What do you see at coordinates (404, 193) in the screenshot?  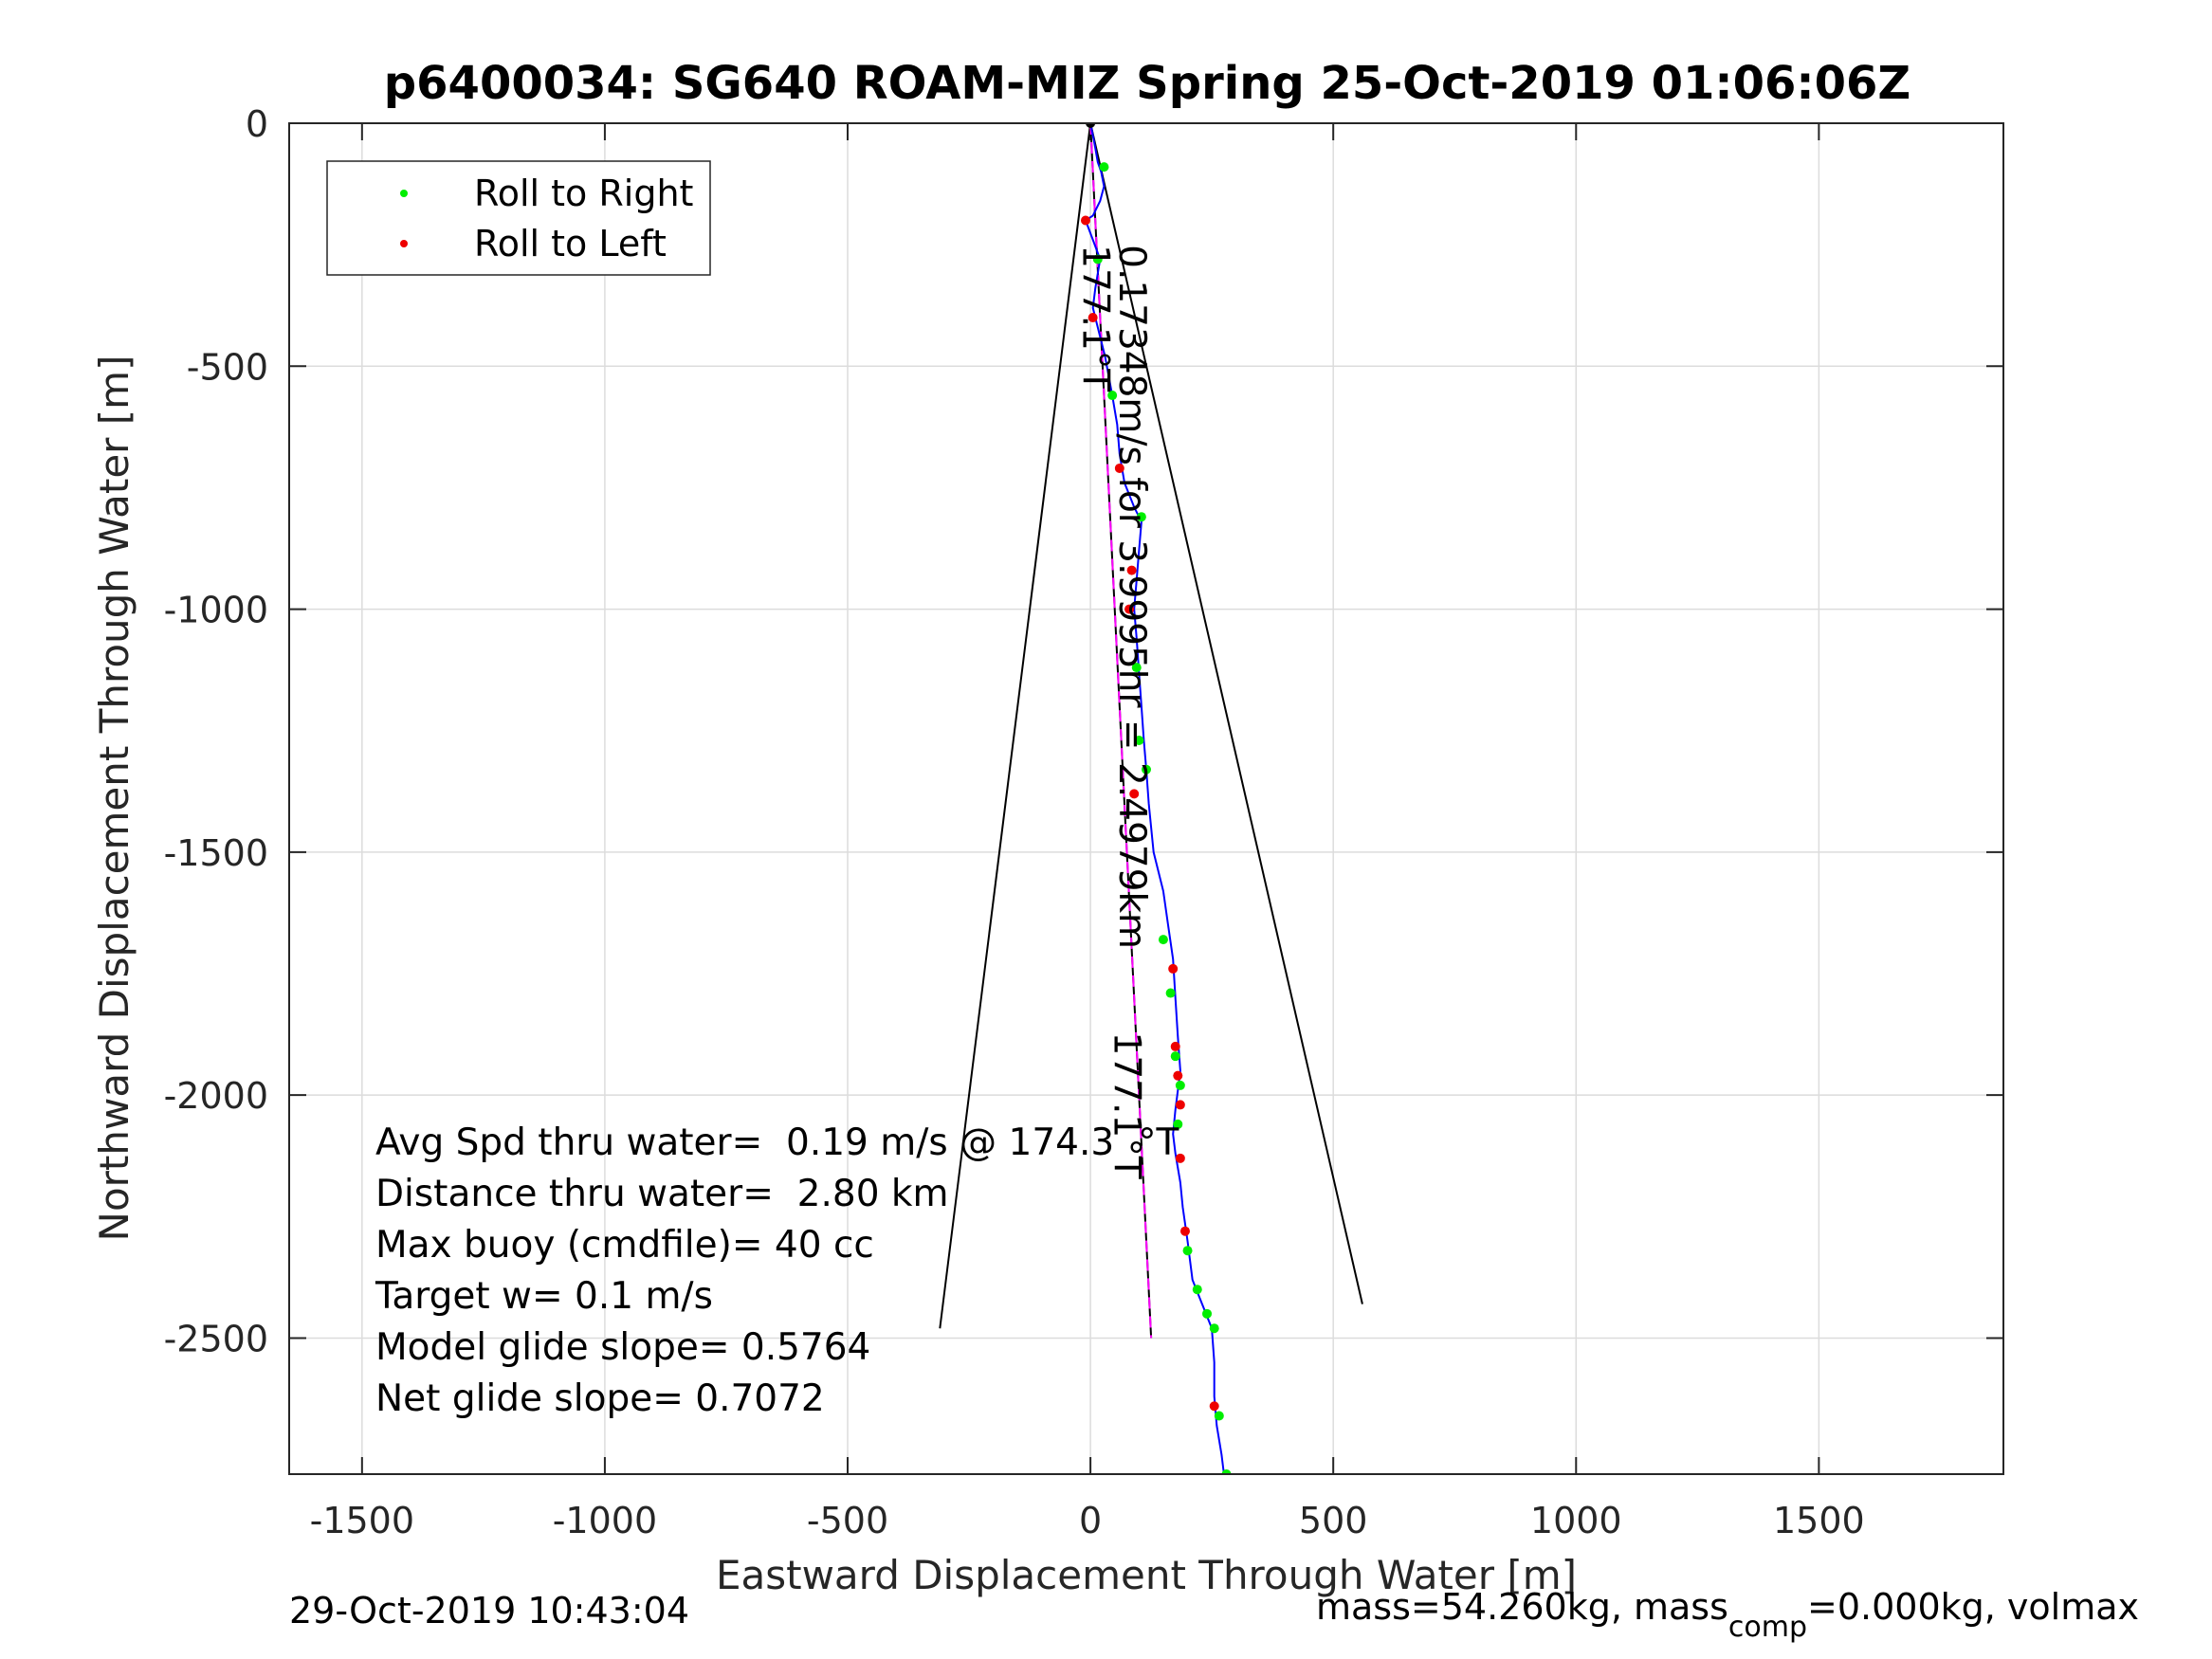 I see `legend-marker-roll-right` at bounding box center [404, 193].